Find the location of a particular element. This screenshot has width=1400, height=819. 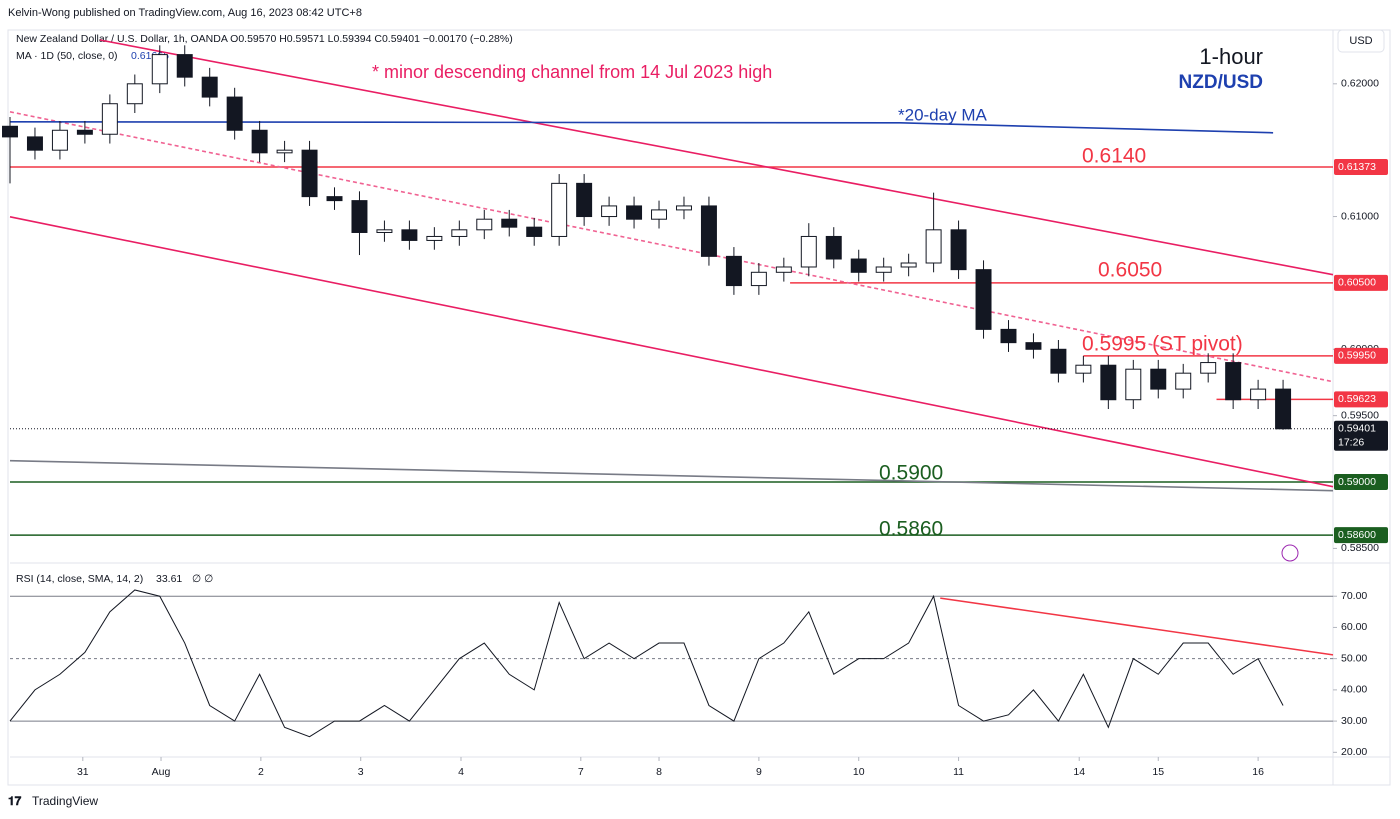

currency-button is located at coordinates (1361, 41).